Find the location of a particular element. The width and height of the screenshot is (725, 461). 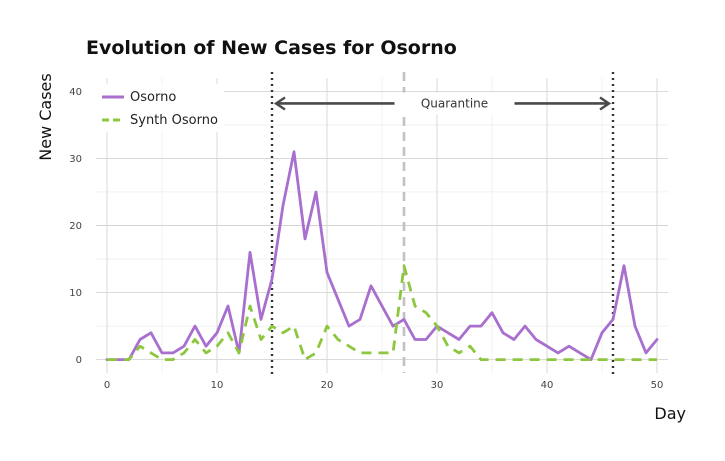

legend: Osorno Synth Osorno is located at coordinates (160, 108).